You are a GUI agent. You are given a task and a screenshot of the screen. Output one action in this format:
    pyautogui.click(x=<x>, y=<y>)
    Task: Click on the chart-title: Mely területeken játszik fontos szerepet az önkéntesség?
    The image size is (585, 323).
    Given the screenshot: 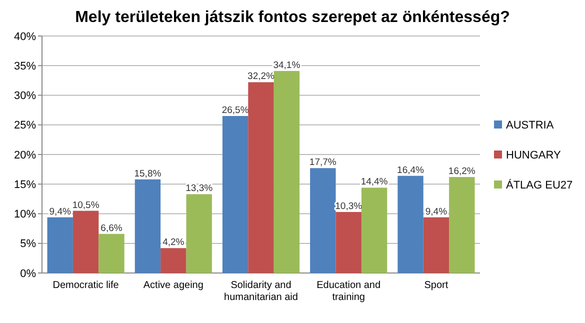 What is the action you would take?
    pyautogui.click(x=292, y=17)
    